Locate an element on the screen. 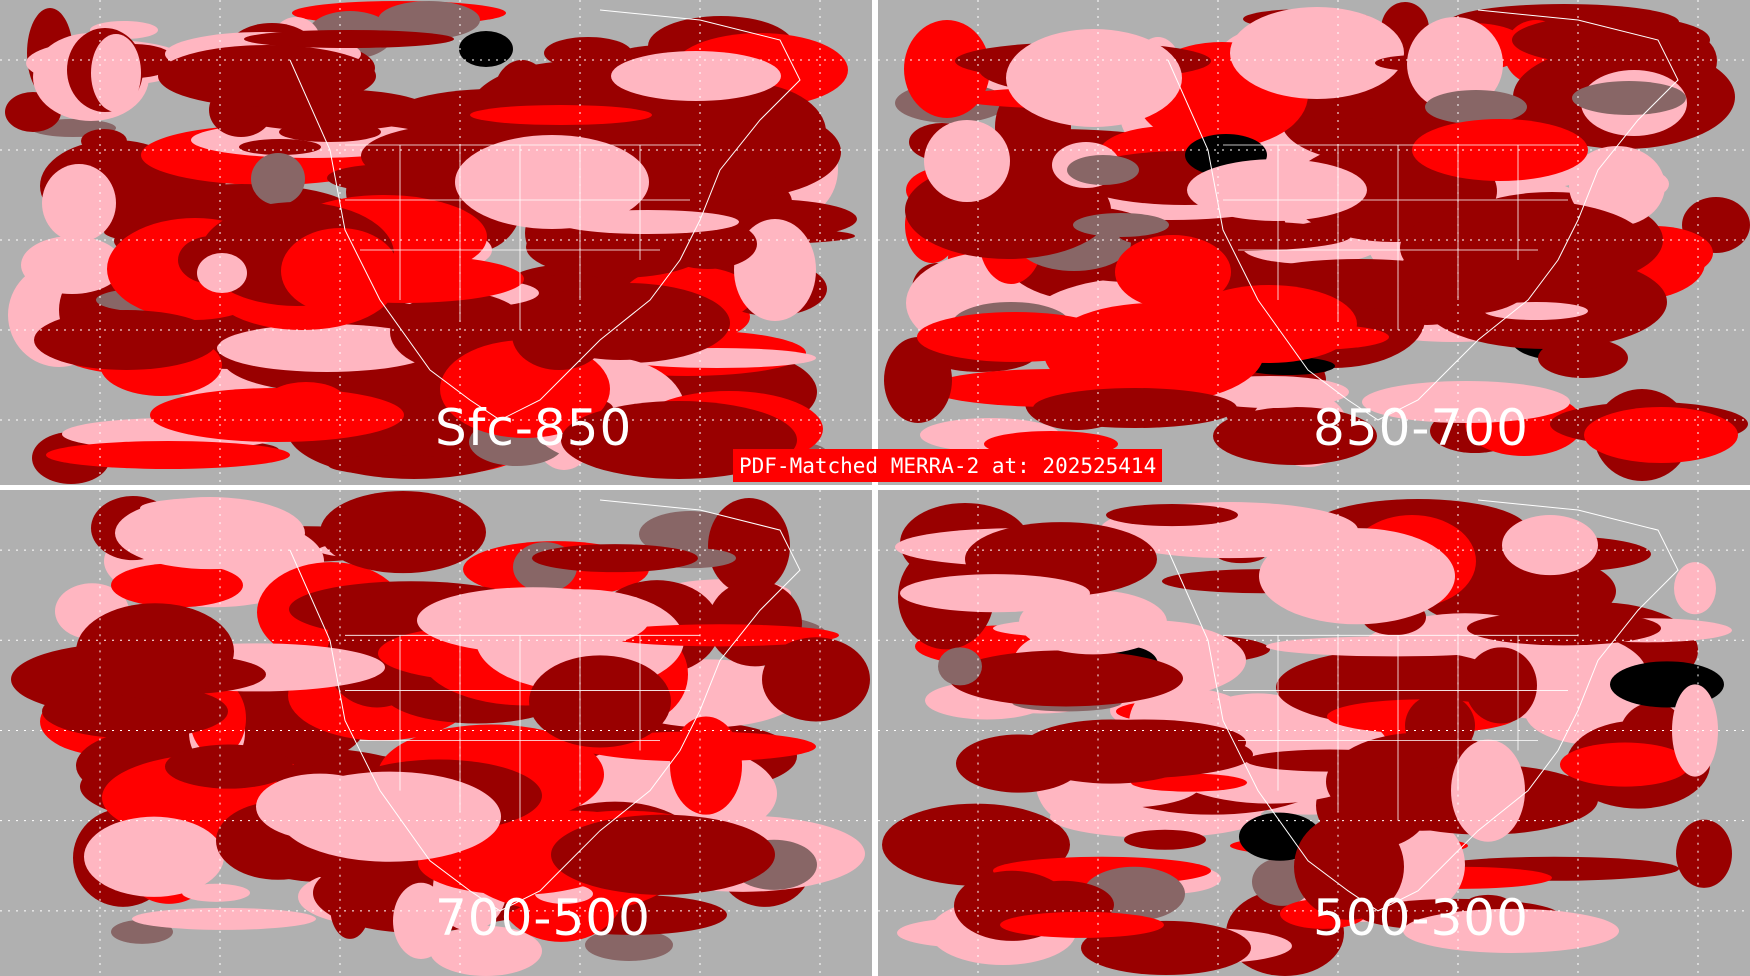 The height and width of the screenshot is (976, 1750). panel-label: 700-500 is located at coordinates (543, 918).